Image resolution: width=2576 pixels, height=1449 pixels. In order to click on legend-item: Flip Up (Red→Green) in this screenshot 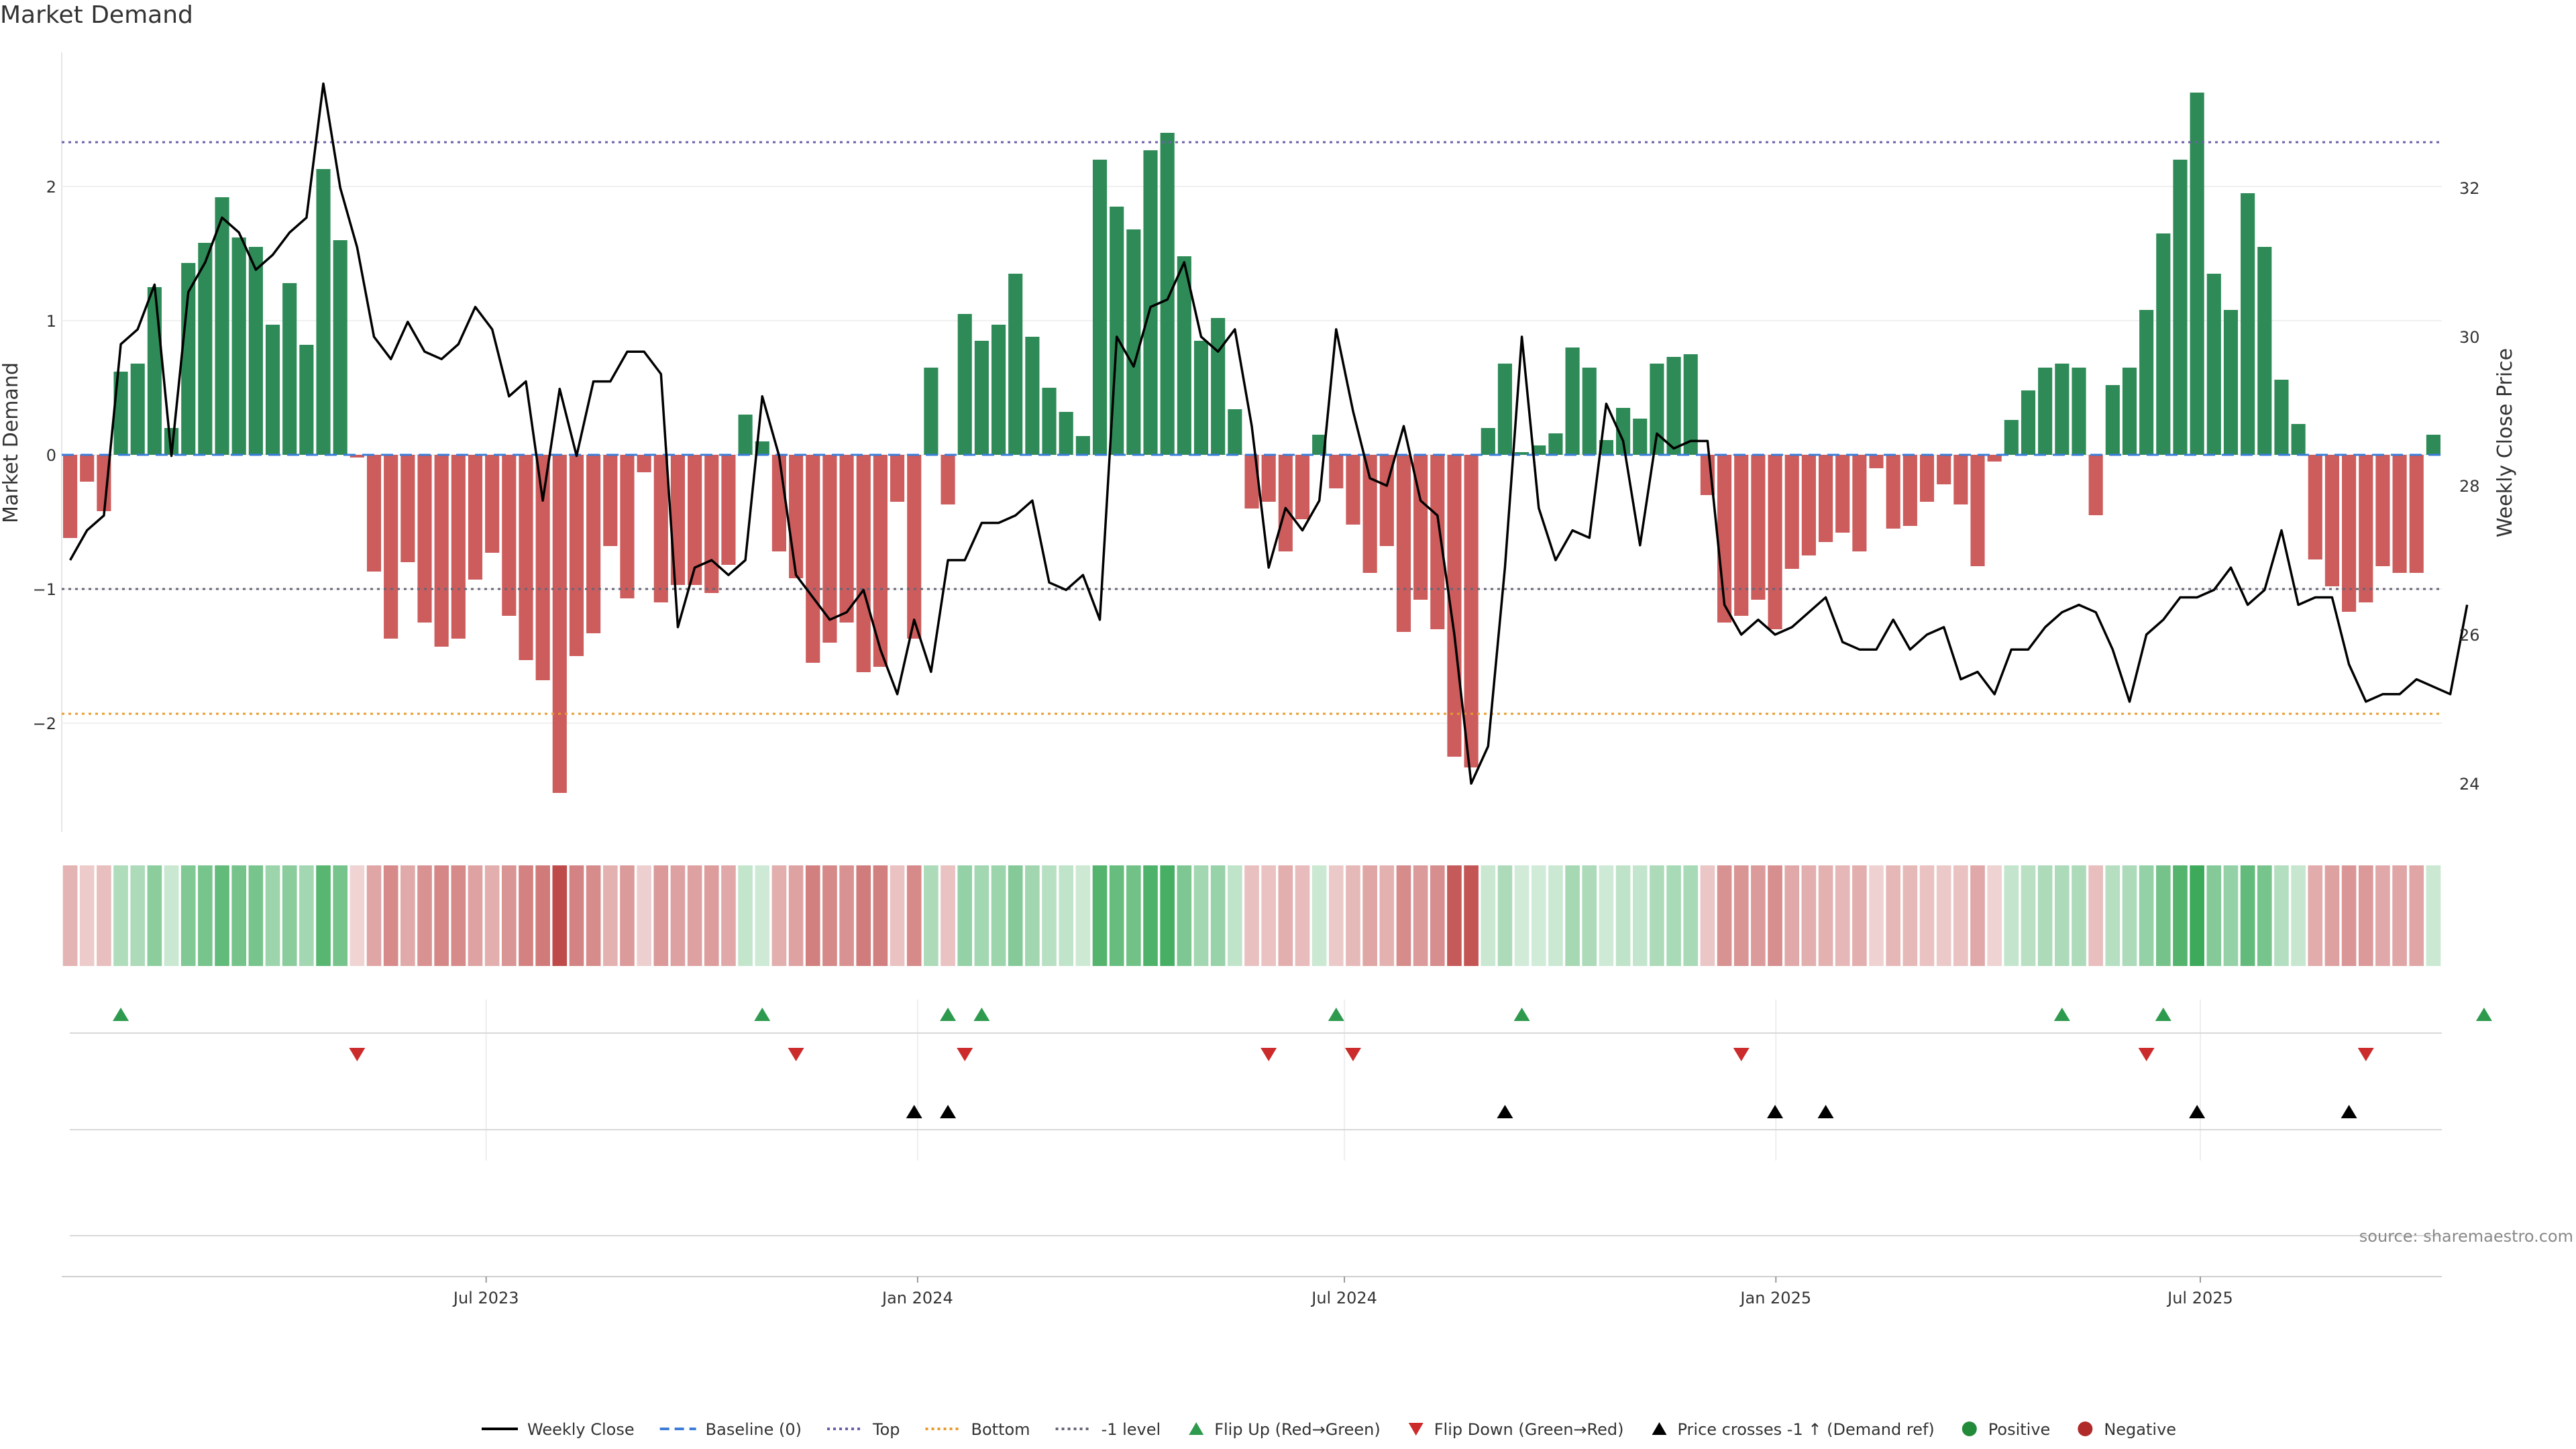, I will do `click(1285, 1429)`.